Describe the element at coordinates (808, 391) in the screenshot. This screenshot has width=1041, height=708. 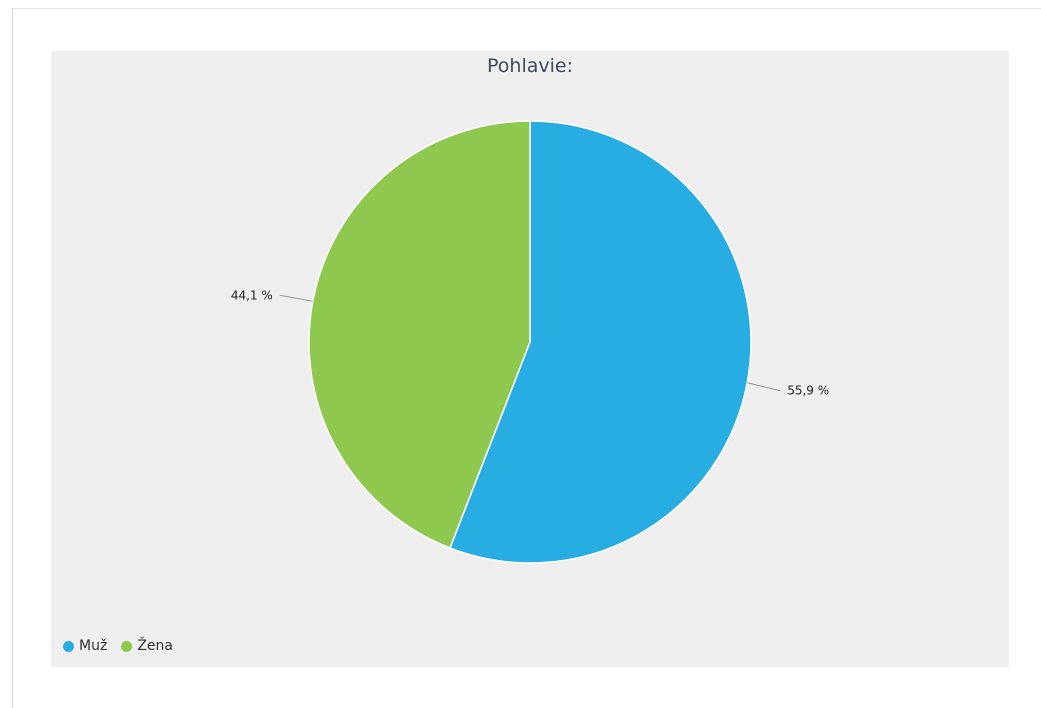
I see `data-label-0: 55,9 %` at that location.